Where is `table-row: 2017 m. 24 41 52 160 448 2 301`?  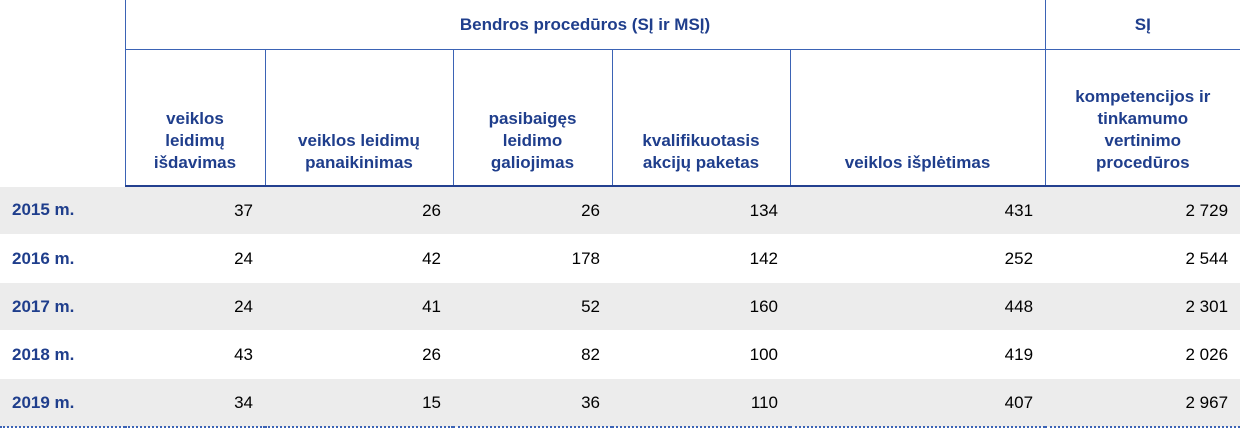
table-row: 2017 m. 24 41 52 160 448 2 301 is located at coordinates (620, 306).